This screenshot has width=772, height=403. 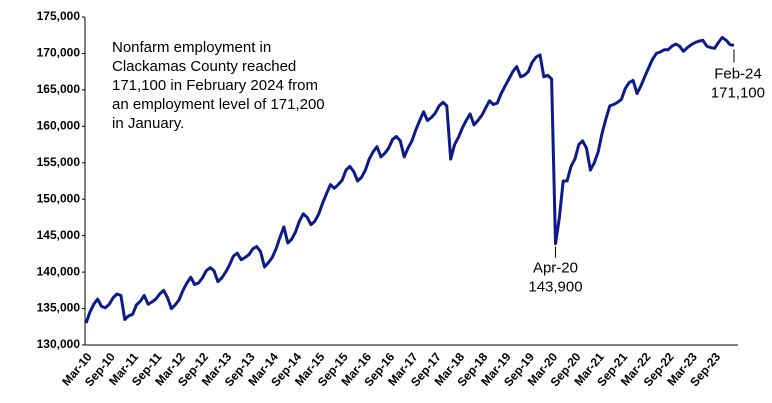 What do you see at coordinates (59, 308) in the screenshot?
I see `y-tick-label: 135,000` at bounding box center [59, 308].